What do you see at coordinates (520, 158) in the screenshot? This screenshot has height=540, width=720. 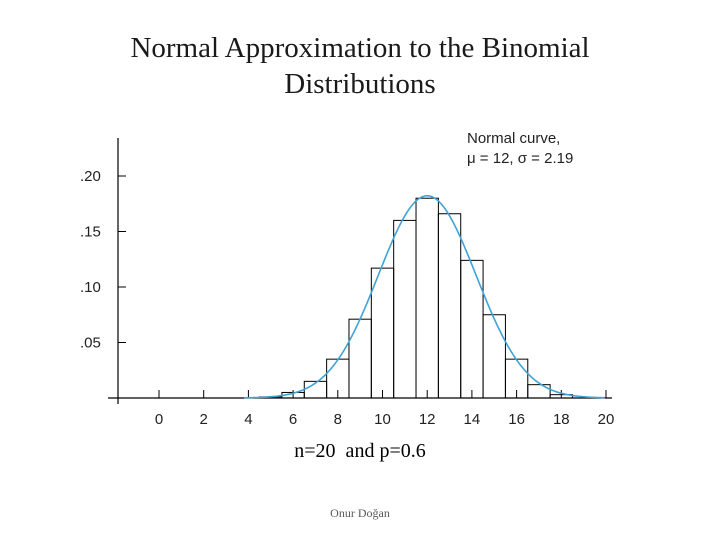 I see `legend-line-2: μ = 12, σ = 2.19` at bounding box center [520, 158].